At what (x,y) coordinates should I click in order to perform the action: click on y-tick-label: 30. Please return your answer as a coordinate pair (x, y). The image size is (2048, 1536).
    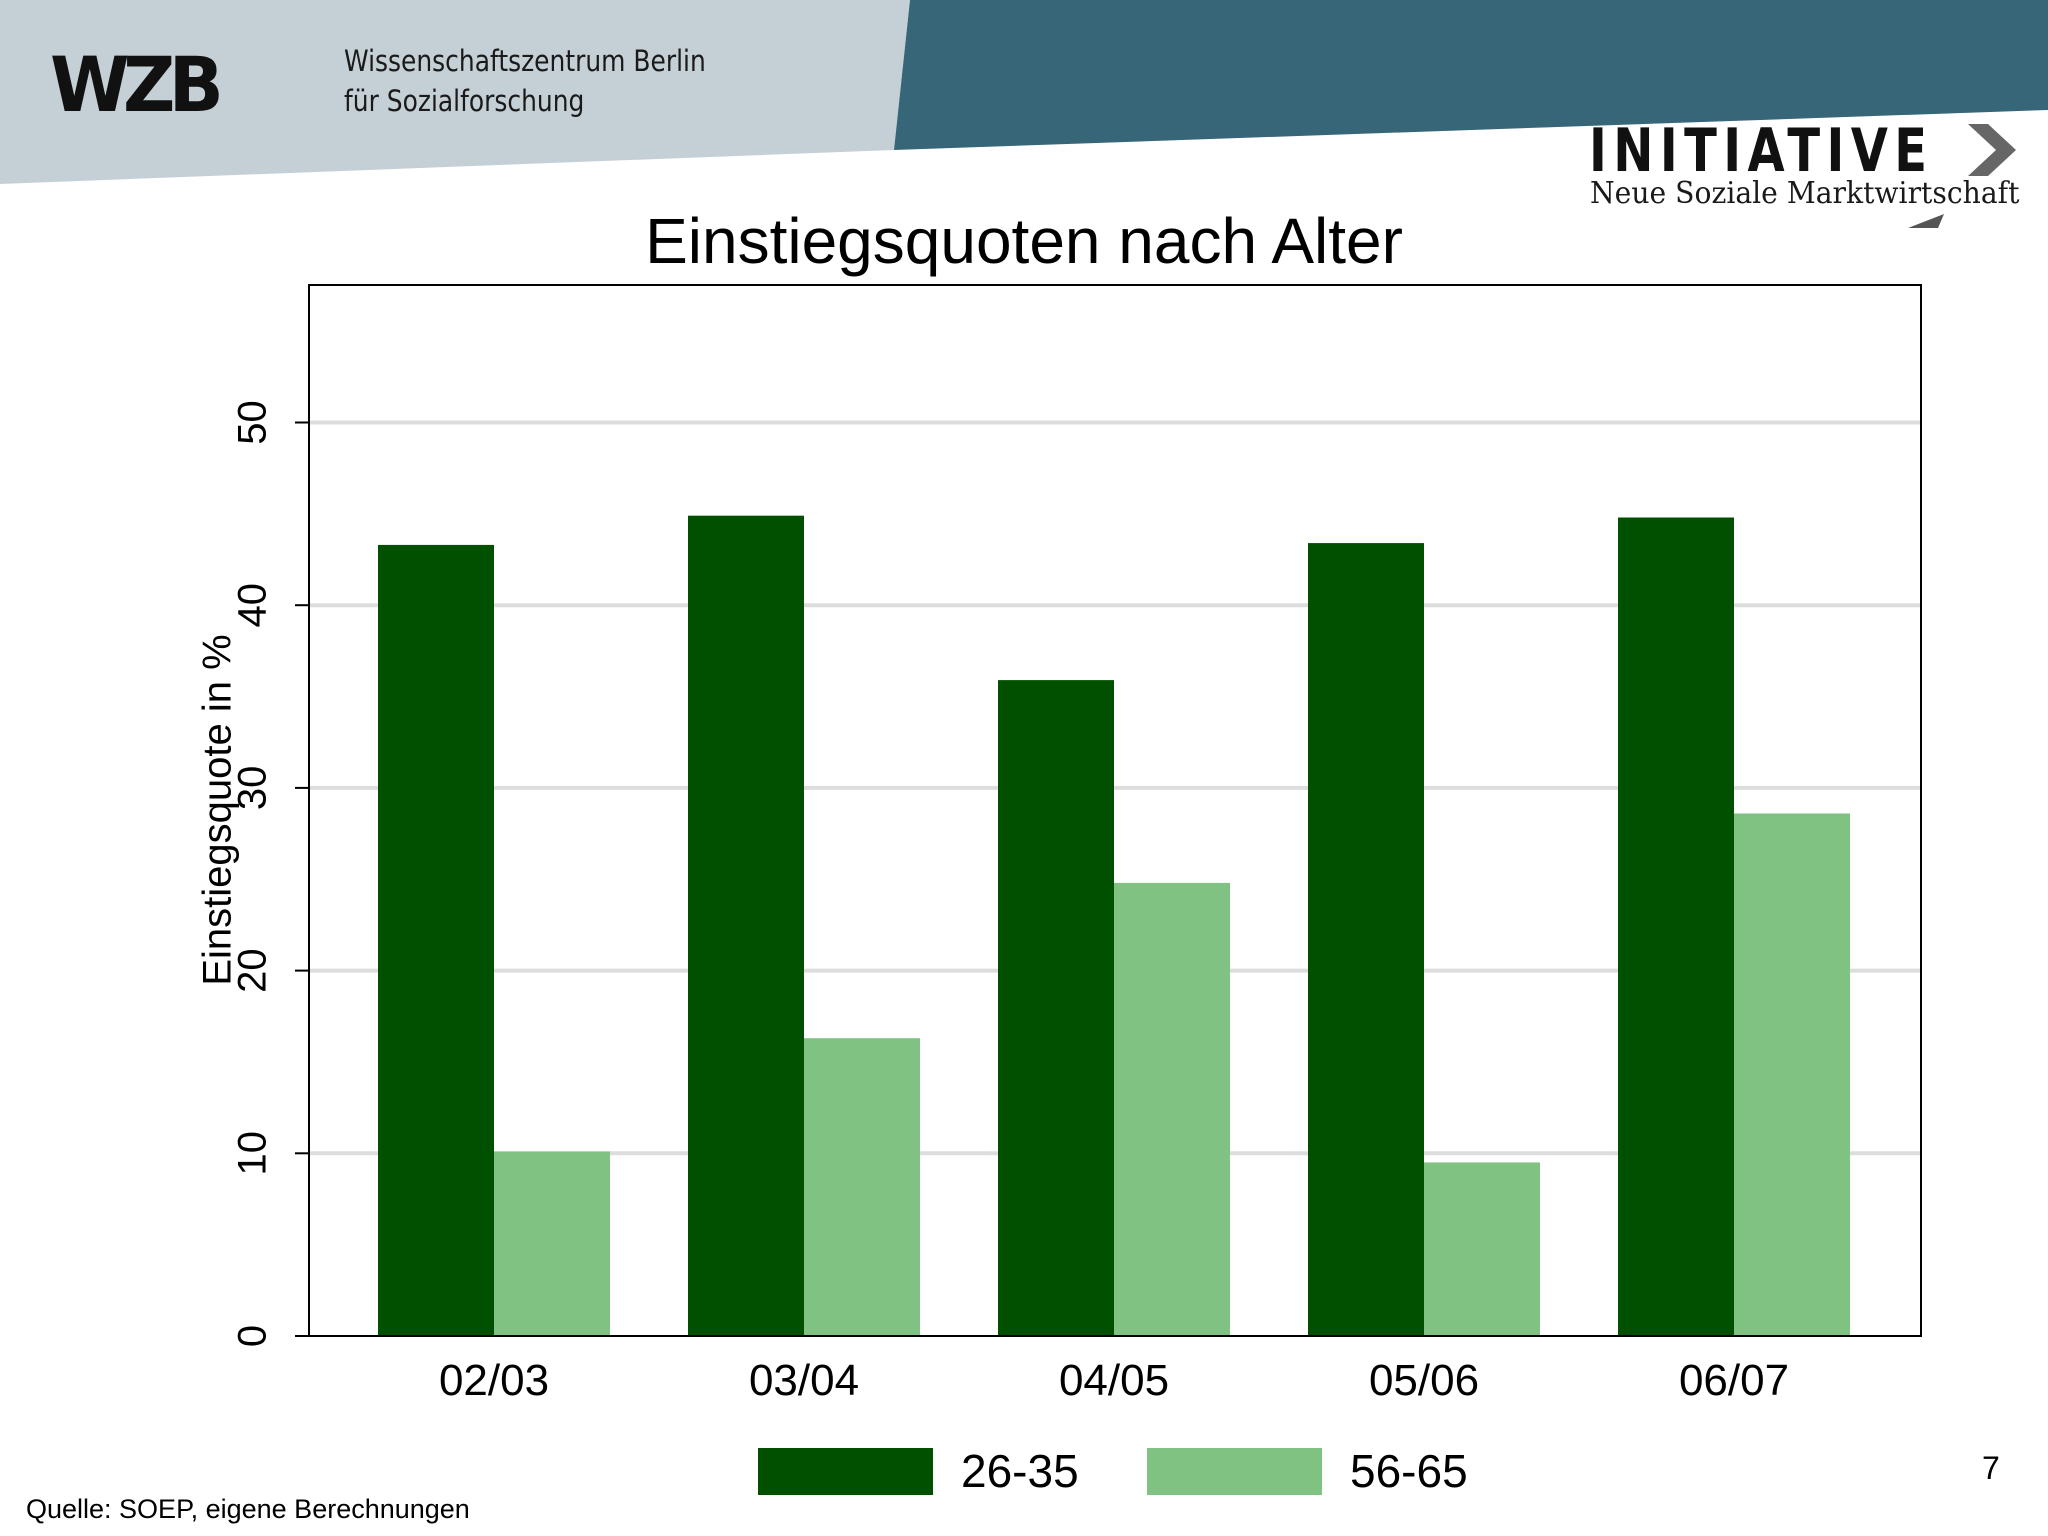
    Looking at the image, I should click on (253, 788).